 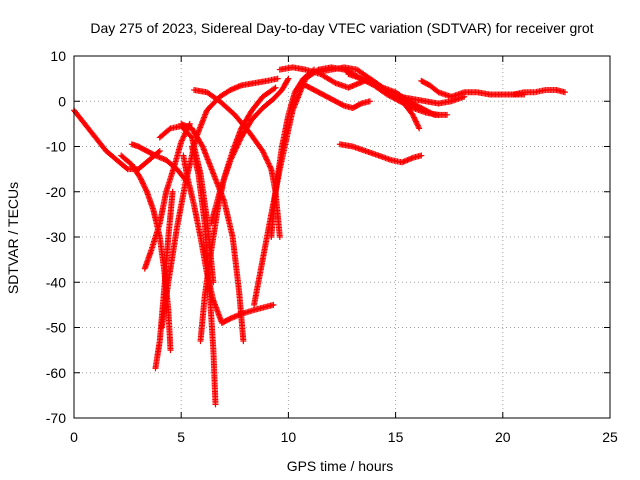 I want to click on x-axis-title: GPS time / hours, so click(x=340, y=466).